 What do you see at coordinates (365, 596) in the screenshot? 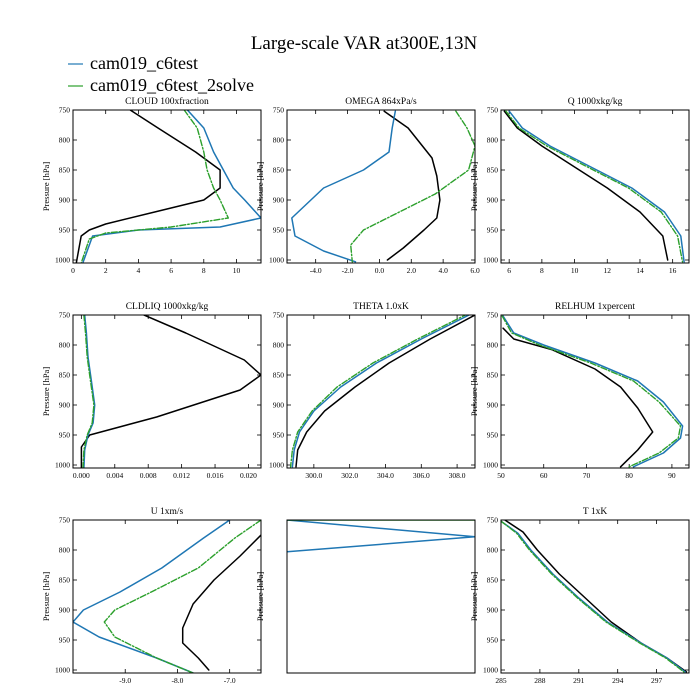
I see `panel-8: Pressure [hPa]` at bounding box center [365, 596].